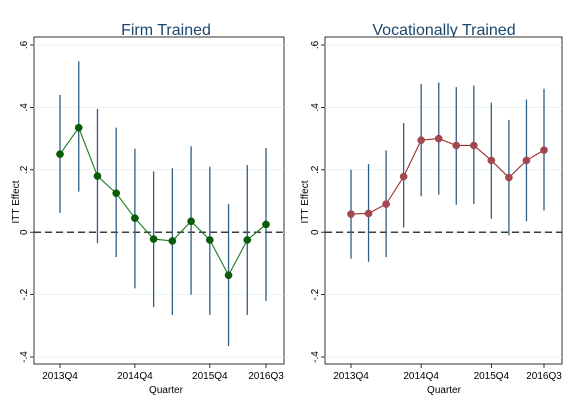 This screenshot has height=418, width=579. Describe the element at coordinates (163, 201) in the screenshot. I see `series-line` at that location.